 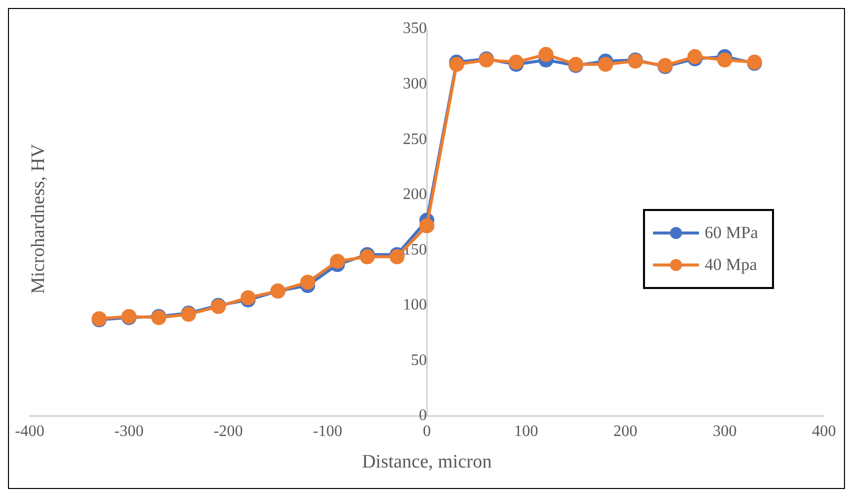 I want to click on x-tick-label: 200, so click(x=625, y=431).